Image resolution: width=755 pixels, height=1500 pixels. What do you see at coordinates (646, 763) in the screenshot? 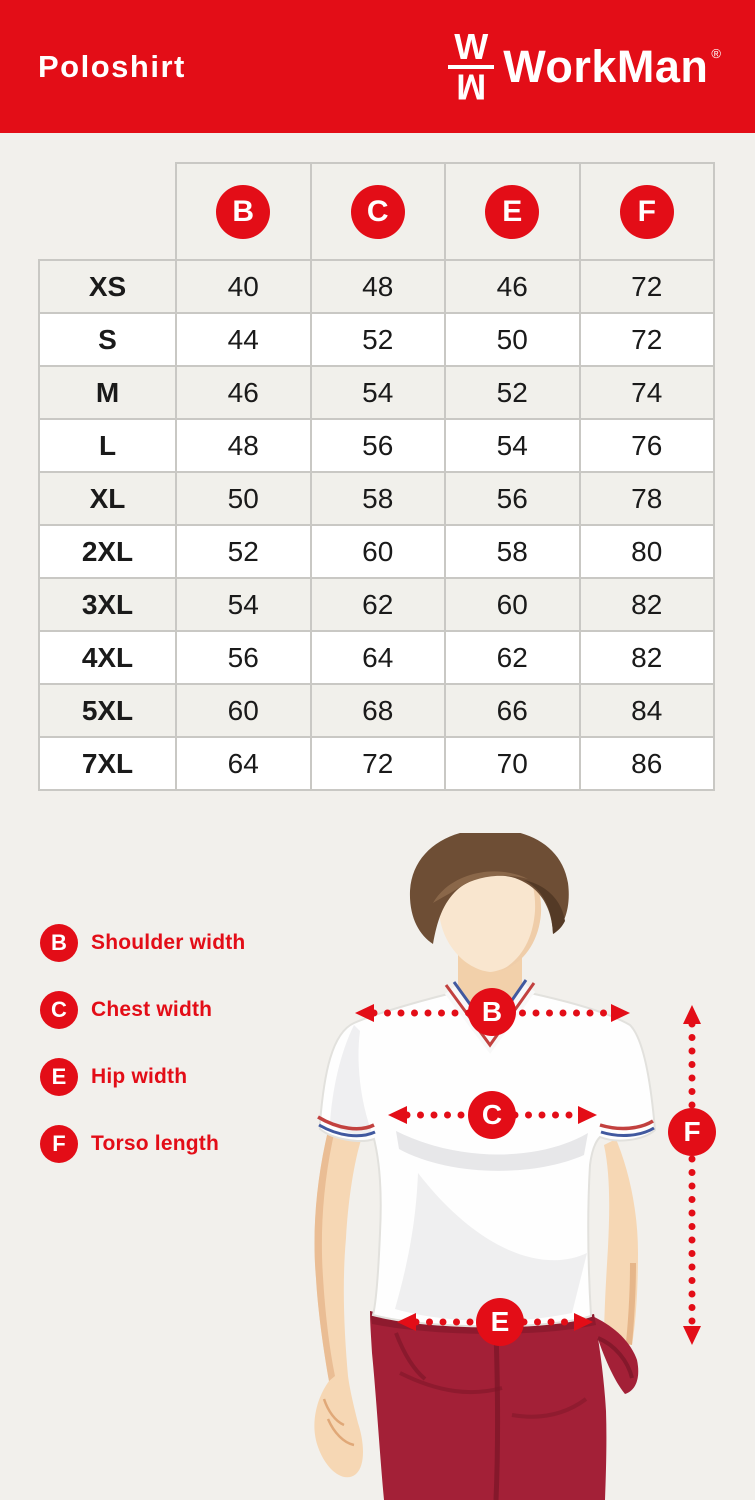
I see `size-value: 86` at bounding box center [646, 763].